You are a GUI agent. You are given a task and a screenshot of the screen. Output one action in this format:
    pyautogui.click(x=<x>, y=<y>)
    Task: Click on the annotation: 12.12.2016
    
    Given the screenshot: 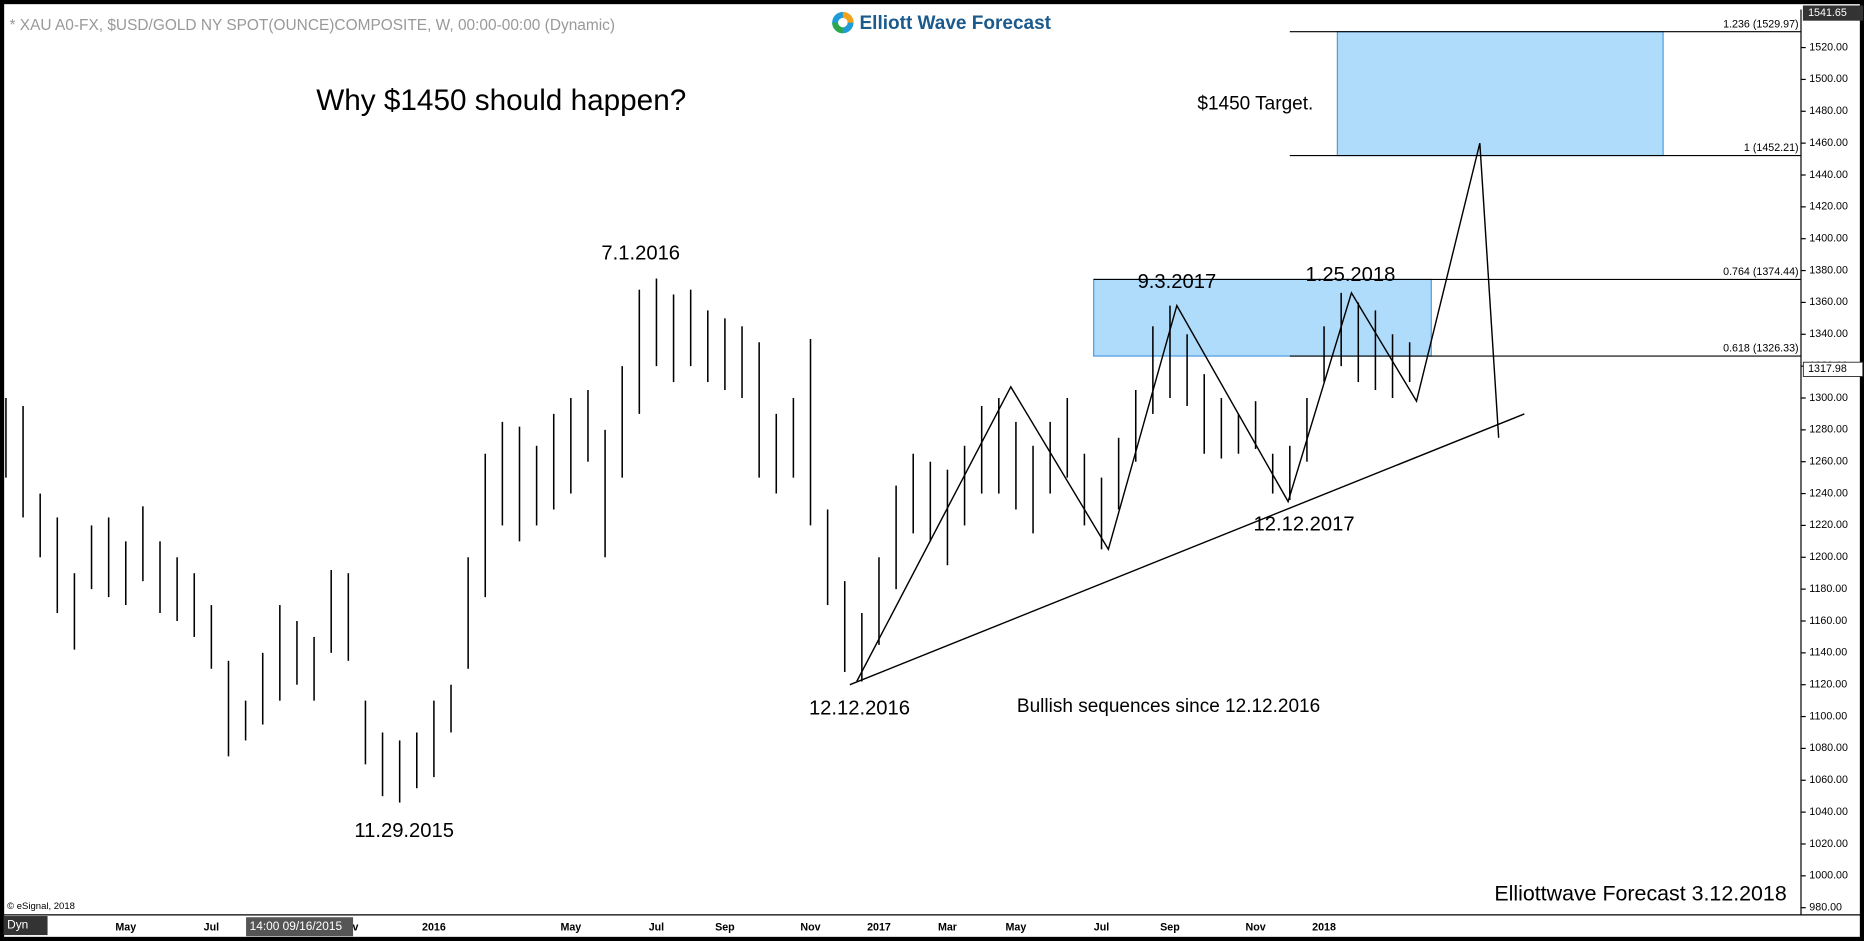 What is the action you would take?
    pyautogui.click(x=859, y=709)
    